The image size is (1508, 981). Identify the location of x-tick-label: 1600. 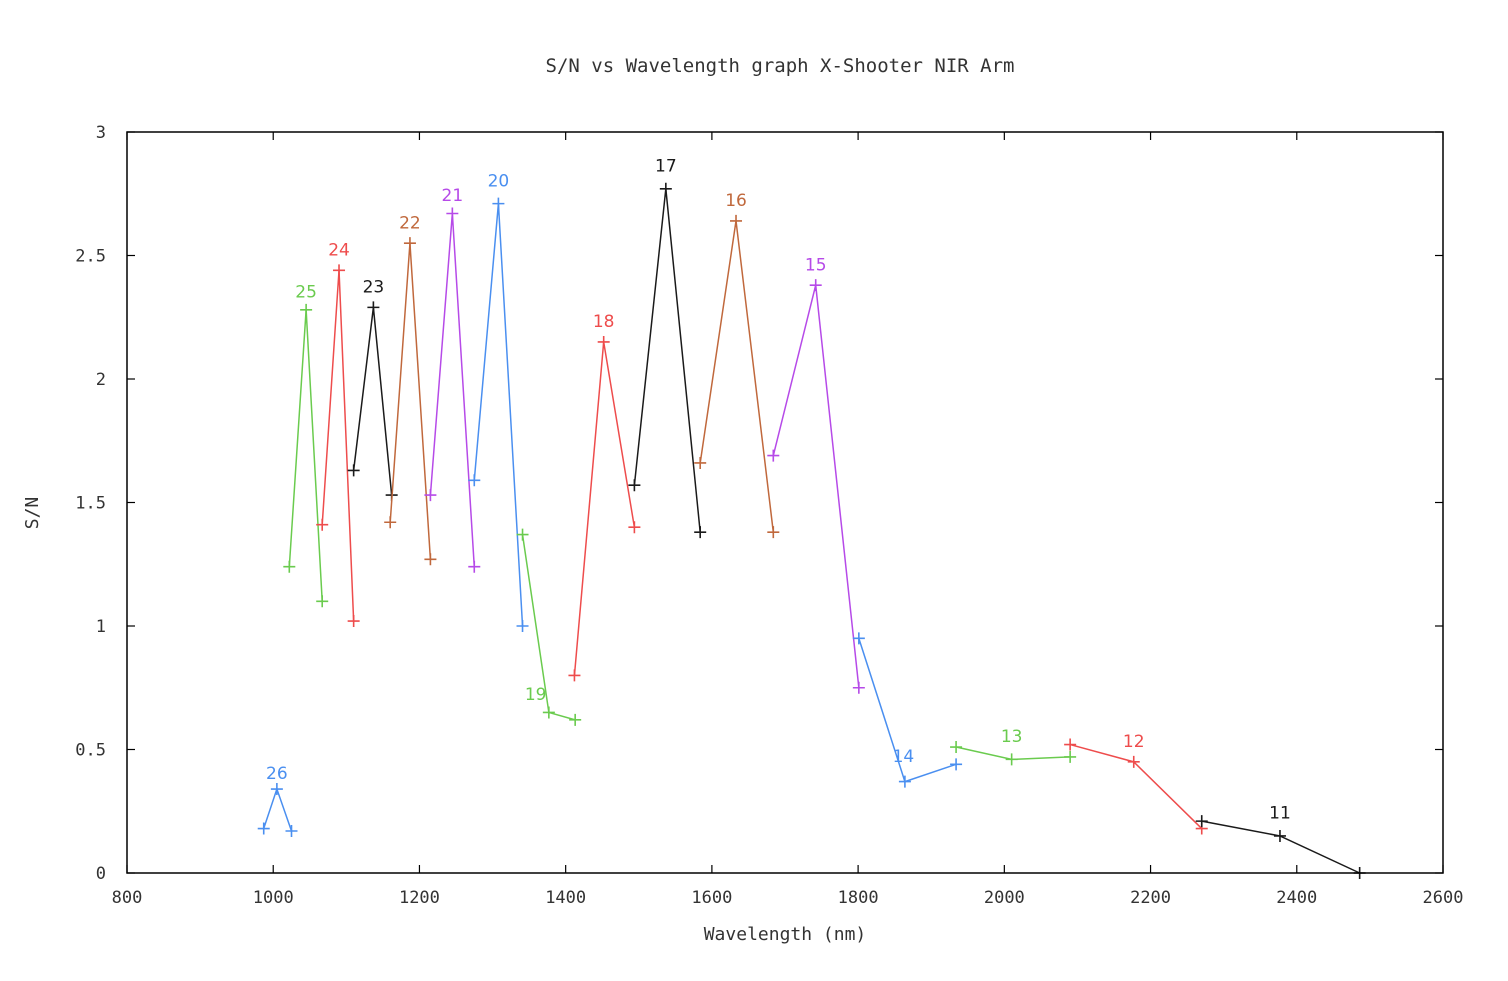
(711, 898).